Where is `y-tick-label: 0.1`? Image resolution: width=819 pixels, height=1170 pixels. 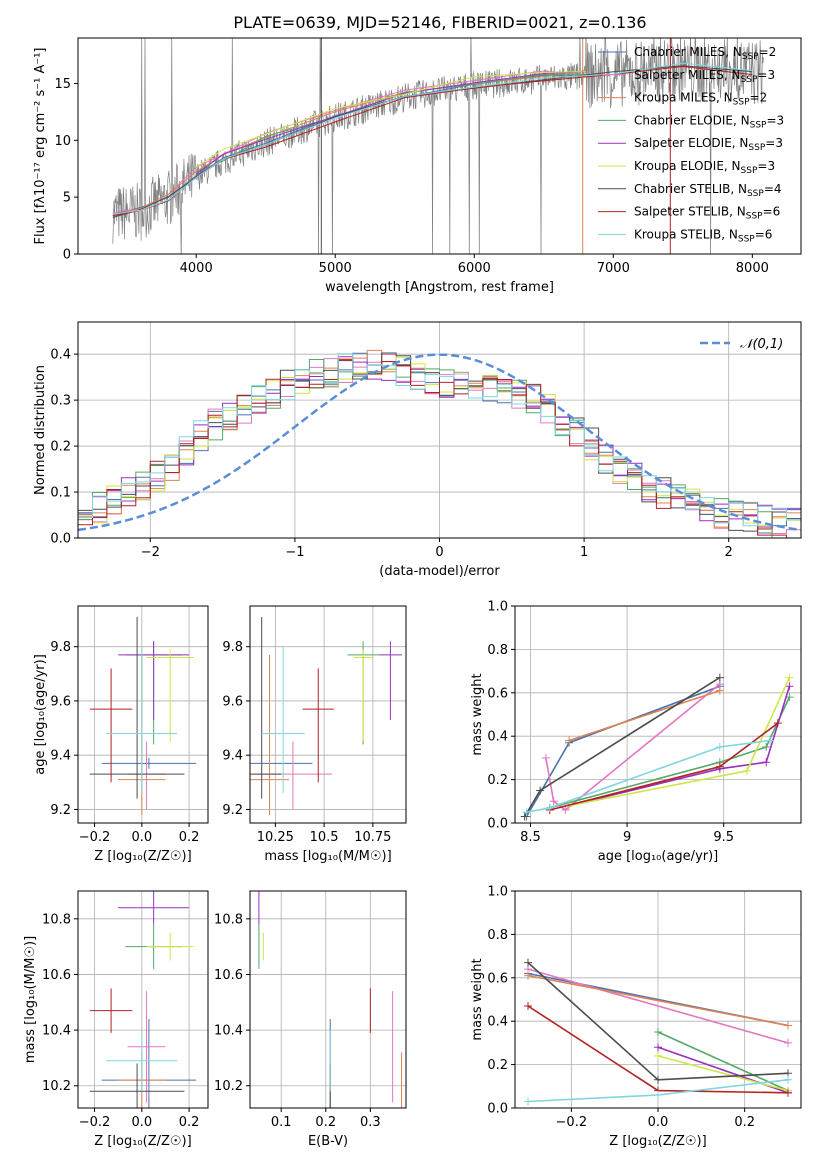 y-tick-label: 0.1 is located at coordinates (60, 493).